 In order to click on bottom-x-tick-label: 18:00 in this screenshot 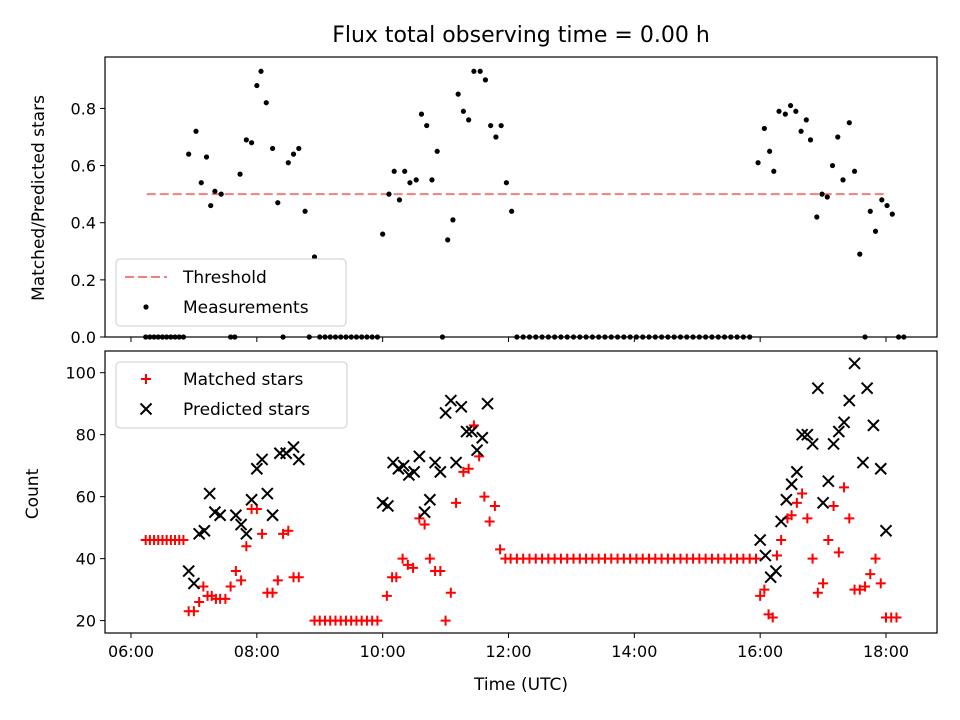, I will do `click(886, 651)`.